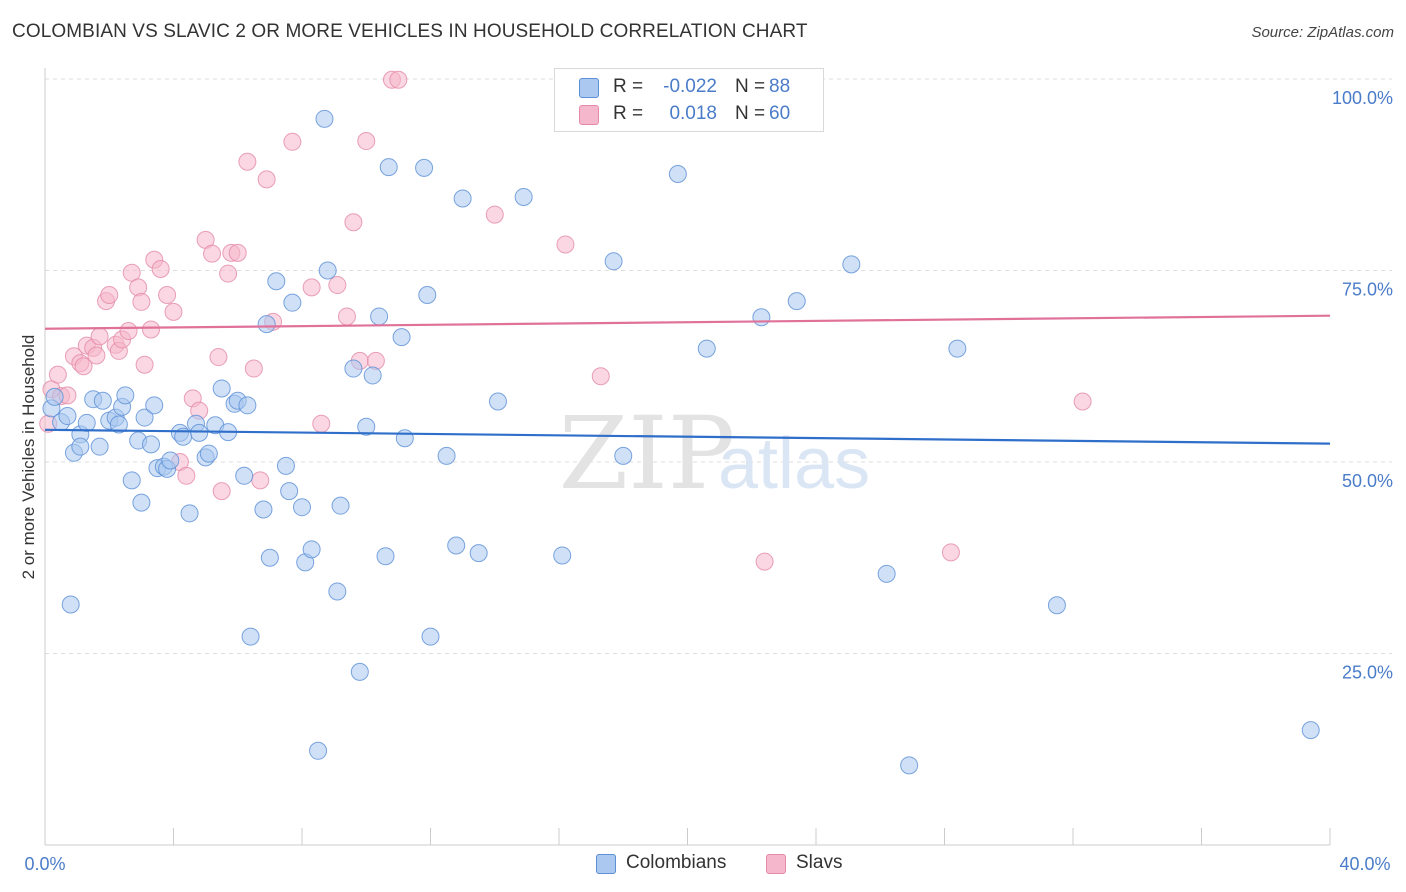 The image size is (1406, 892). I want to click on x-tick-label-max: 40.0%, so click(1364, 864).